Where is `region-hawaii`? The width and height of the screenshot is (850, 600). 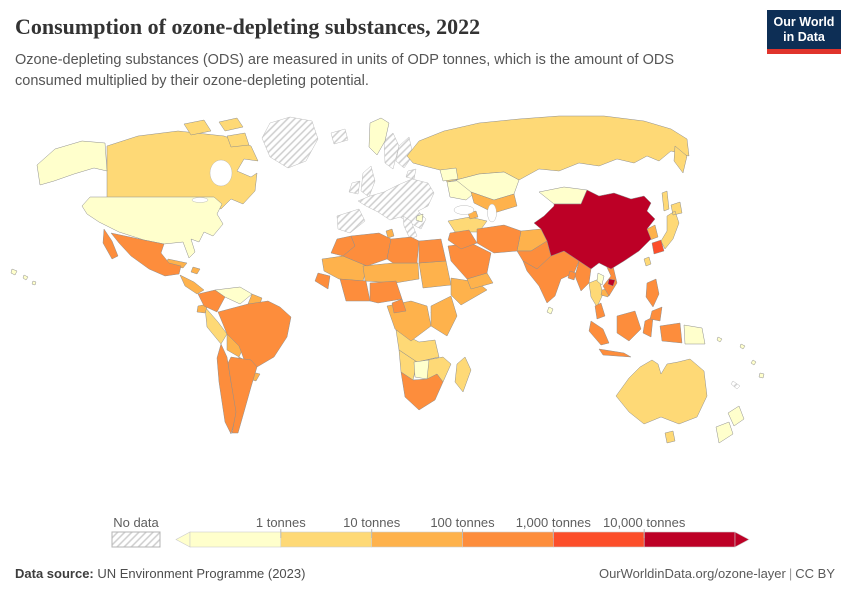
region-hawaii is located at coordinates (23, 277).